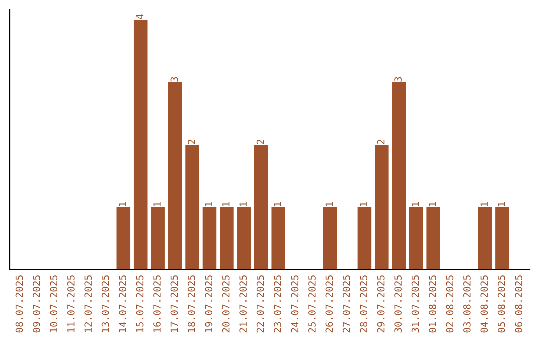 The image size is (540, 340). What do you see at coordinates (140, 304) in the screenshot?
I see `x-tick-label: 15.07.2025` at bounding box center [140, 304].